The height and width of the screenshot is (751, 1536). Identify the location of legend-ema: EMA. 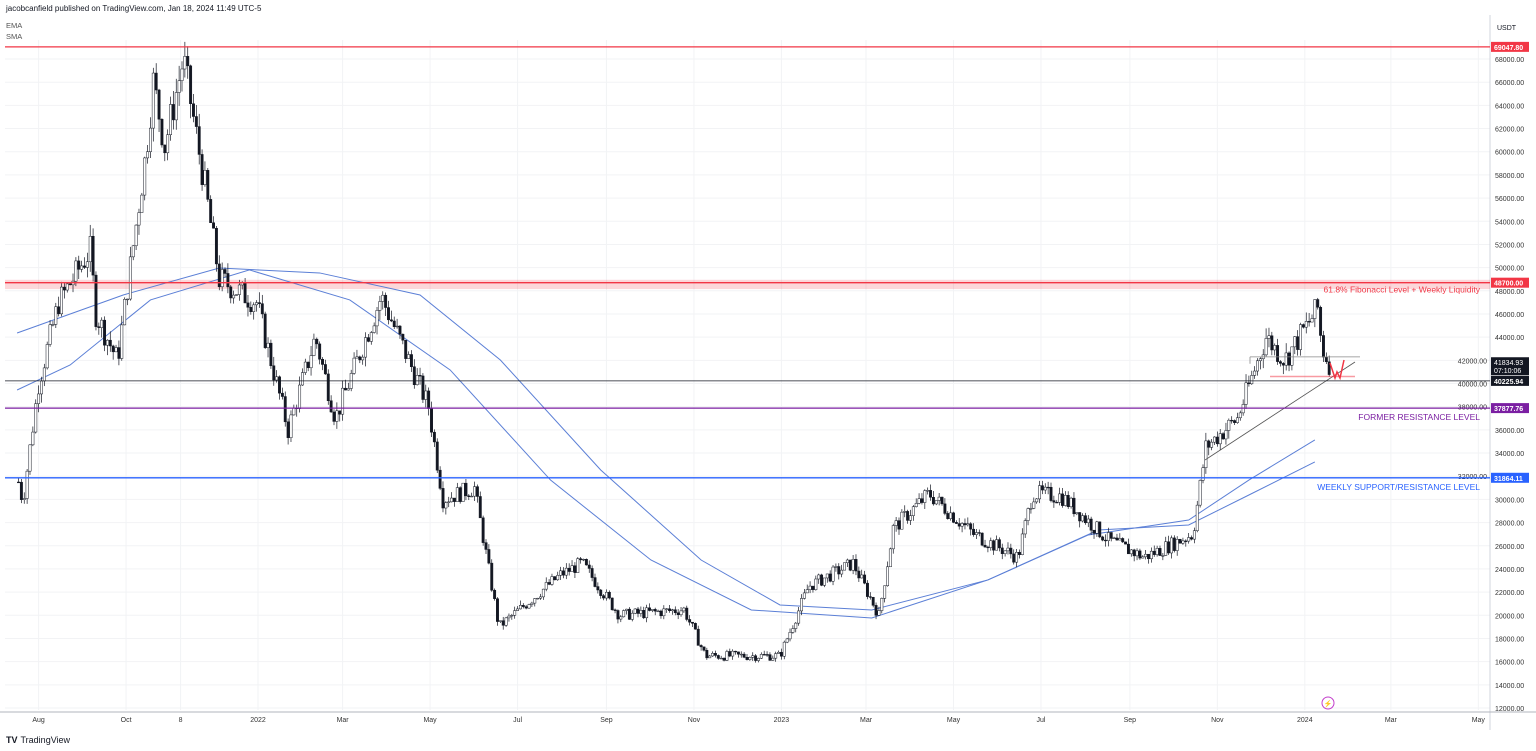
(14, 25).